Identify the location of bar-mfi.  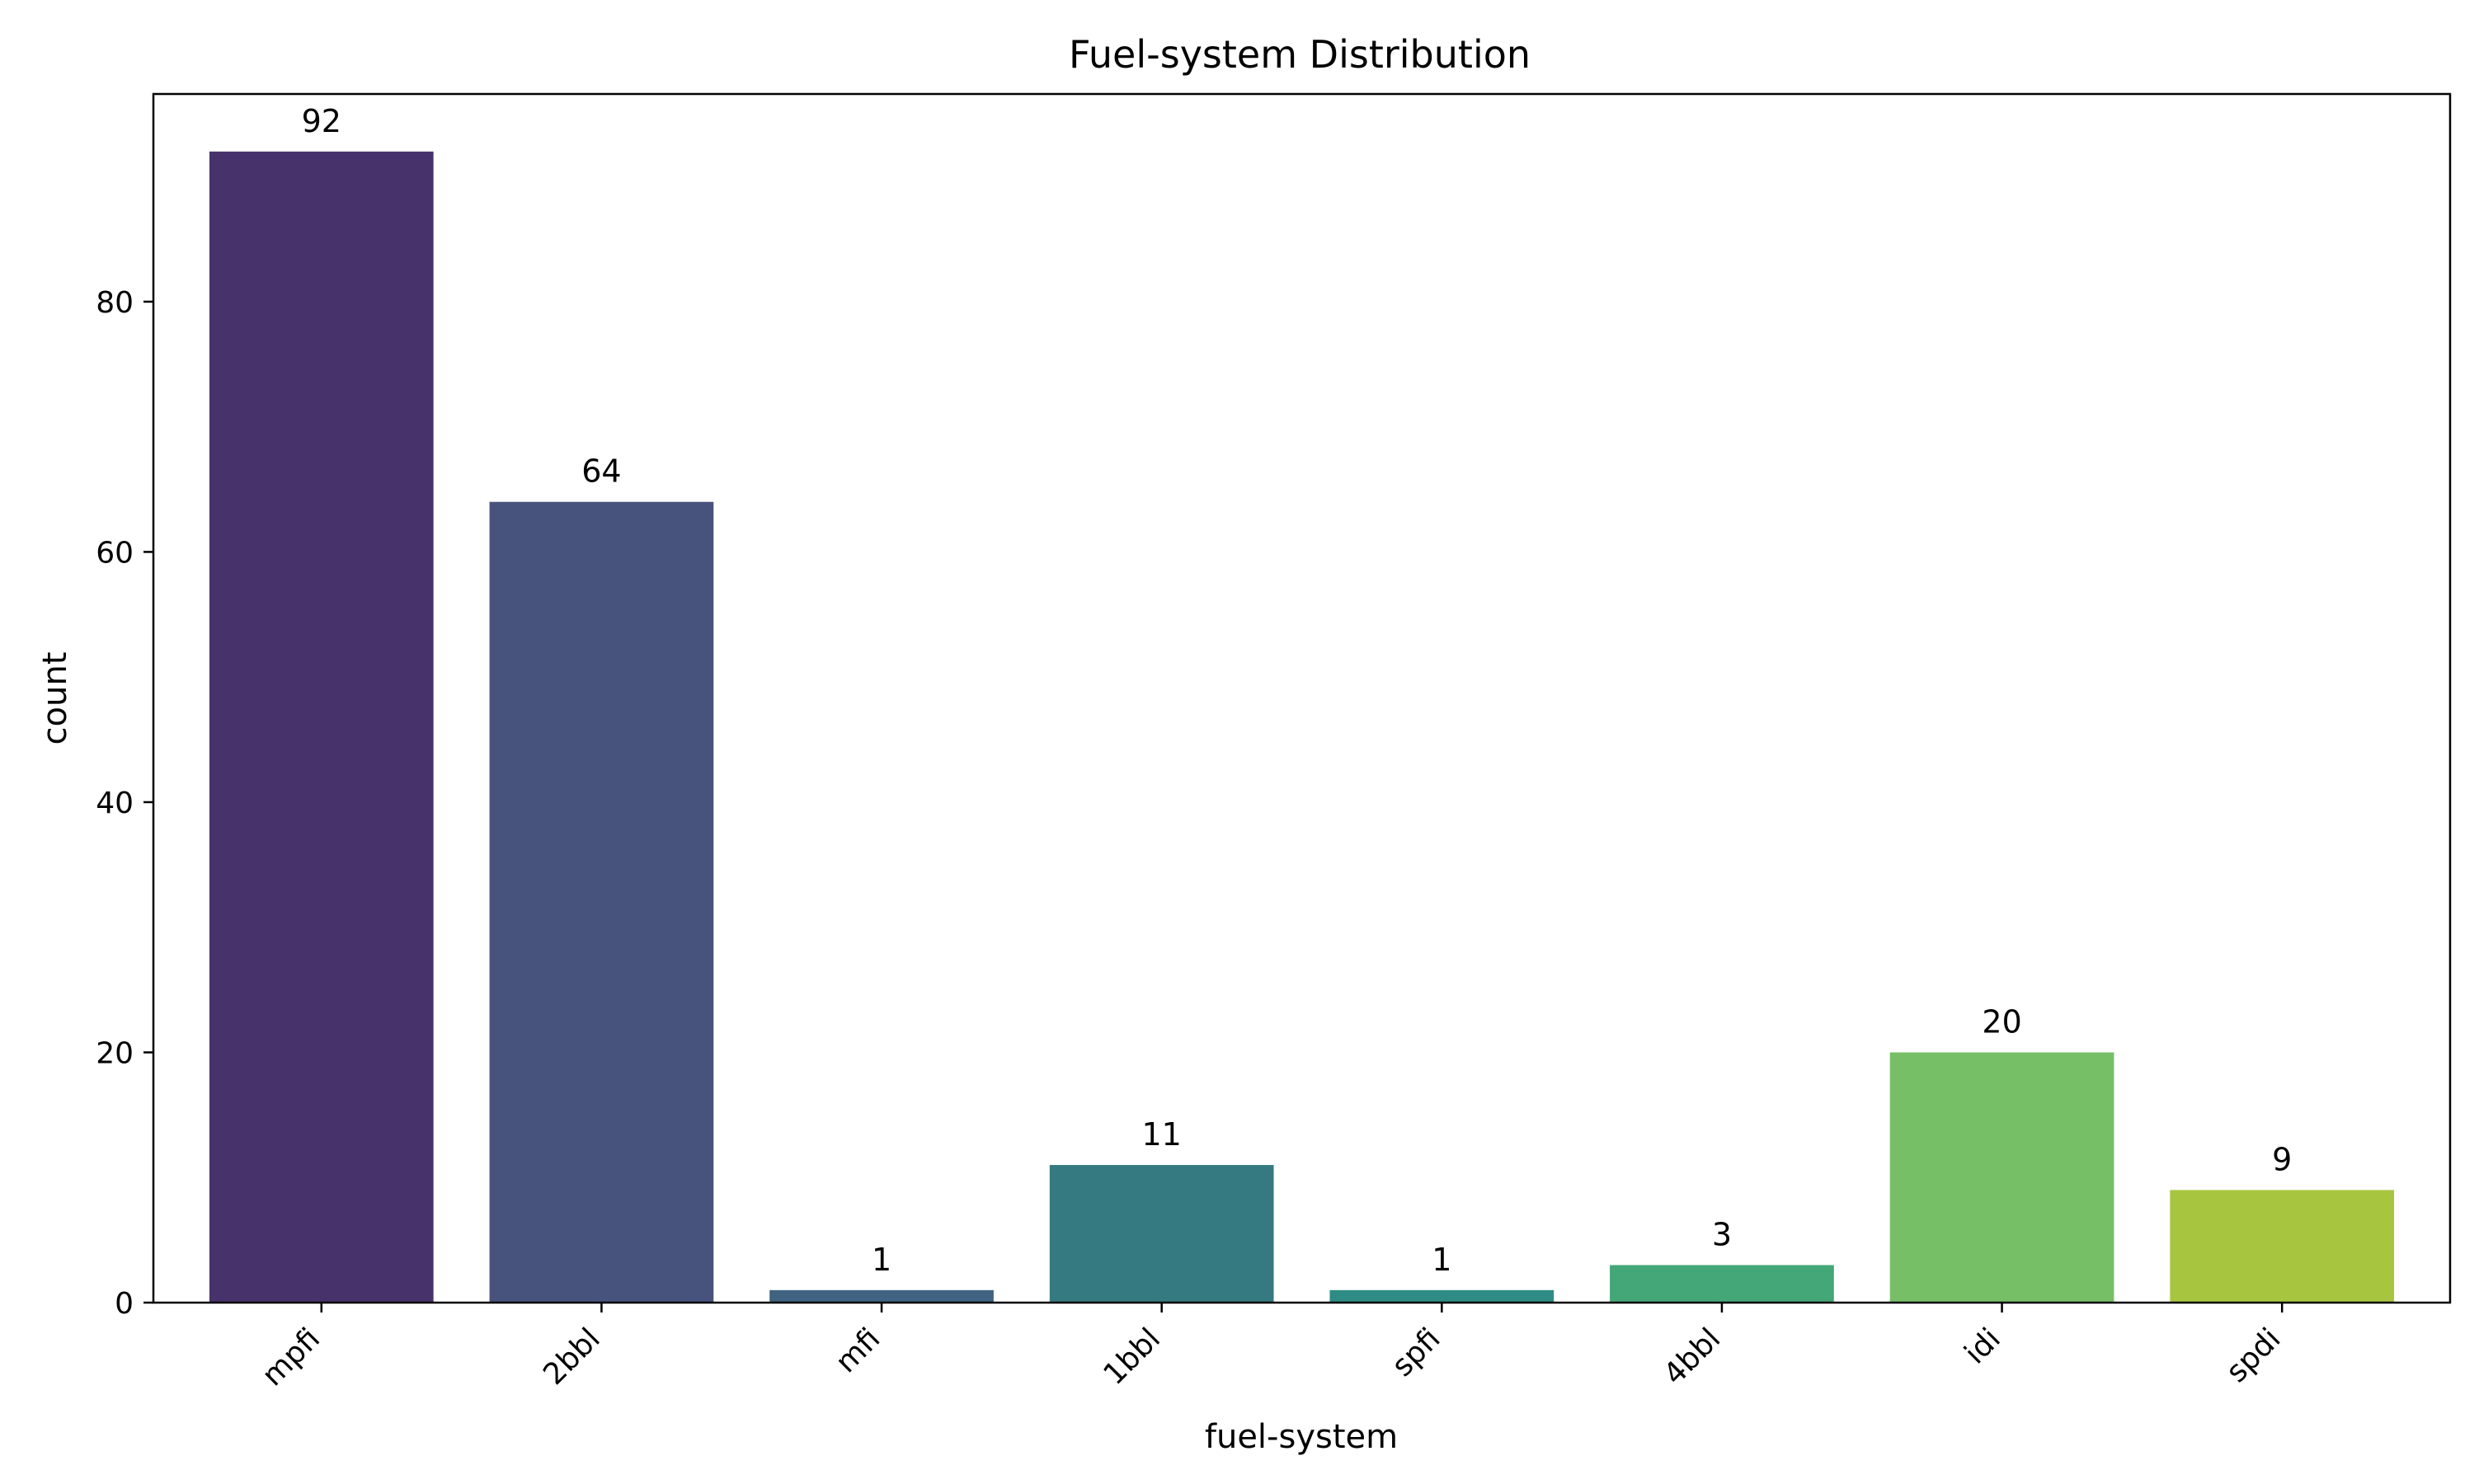
(881, 1296).